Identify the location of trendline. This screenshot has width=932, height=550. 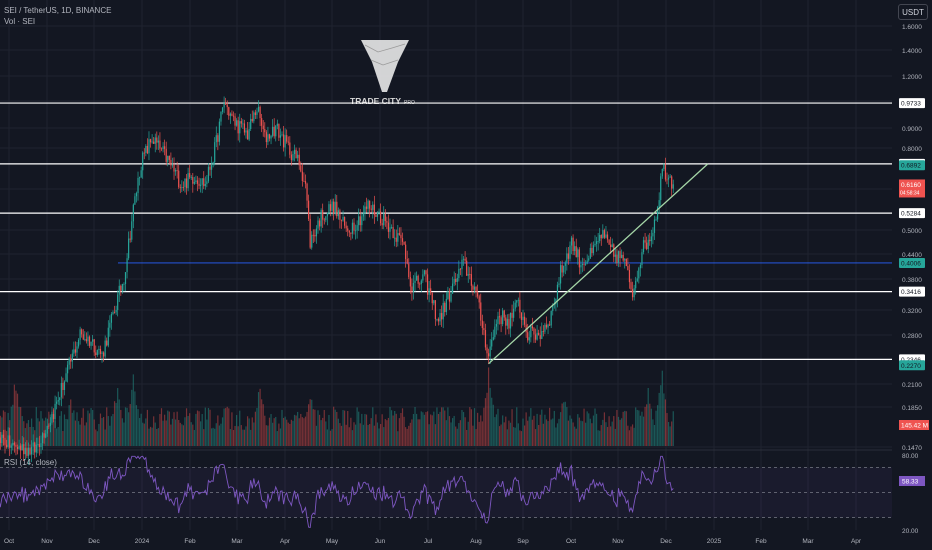
(598, 264).